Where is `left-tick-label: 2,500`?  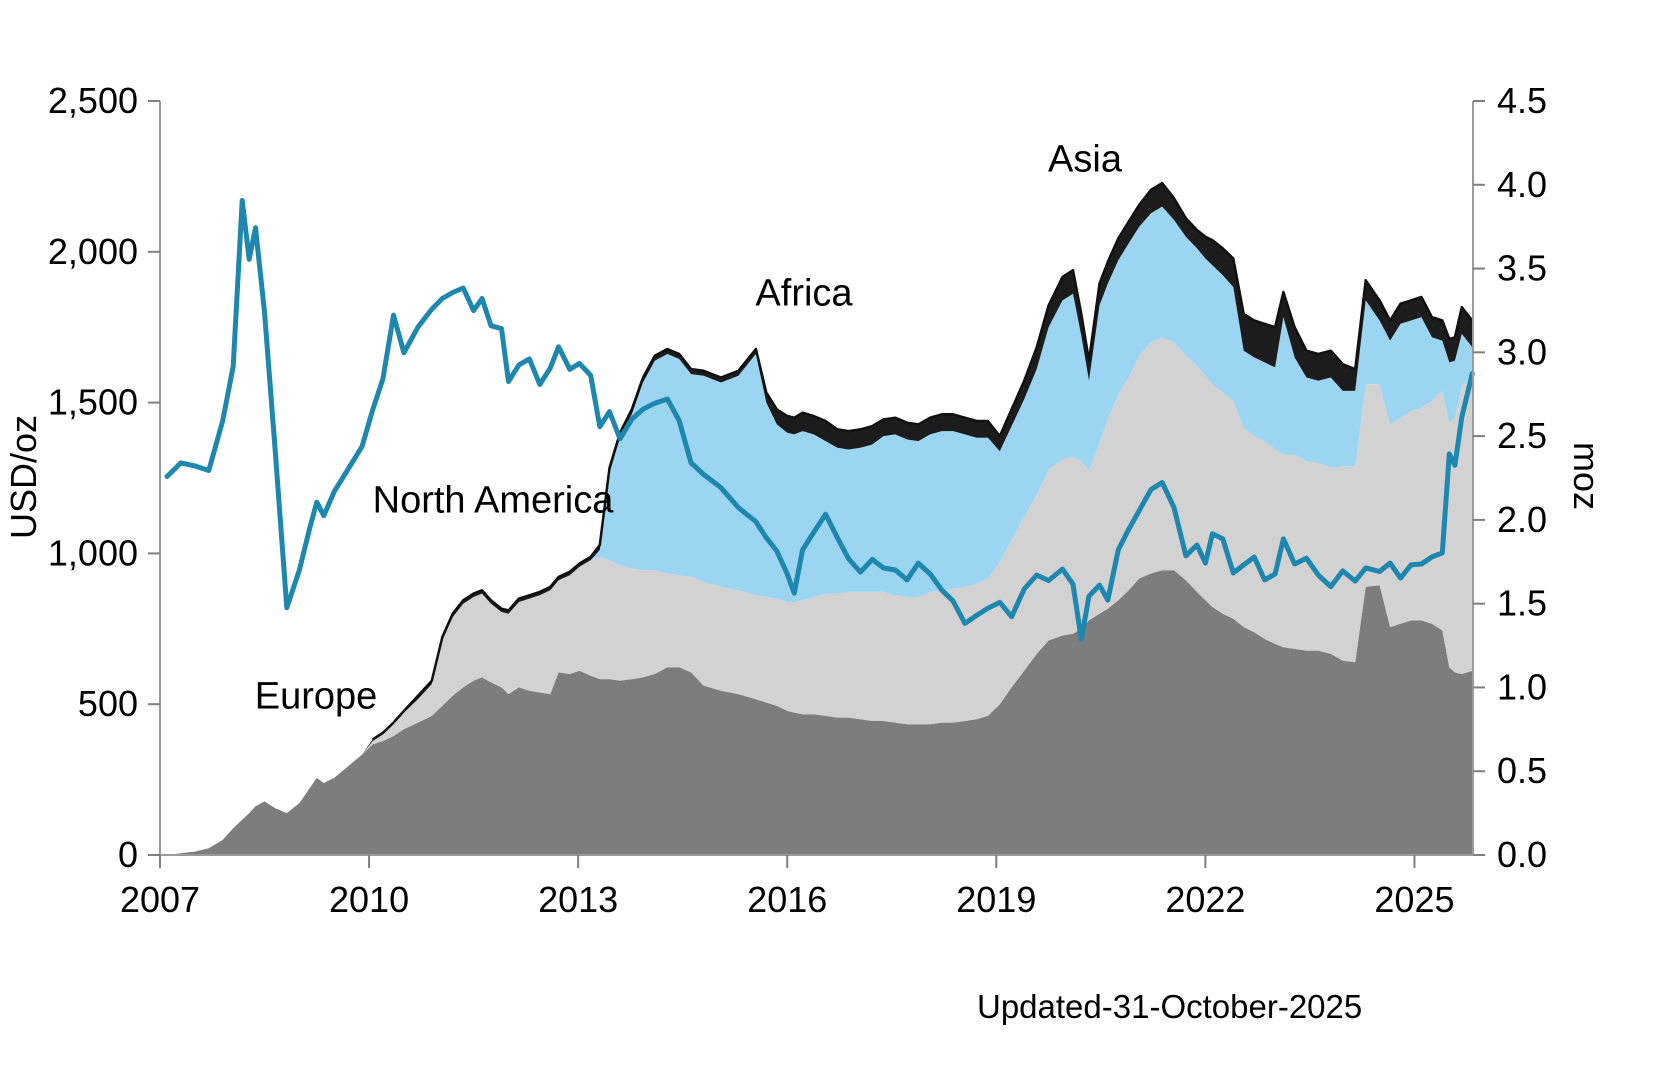
left-tick-label: 2,500 is located at coordinates (93, 100).